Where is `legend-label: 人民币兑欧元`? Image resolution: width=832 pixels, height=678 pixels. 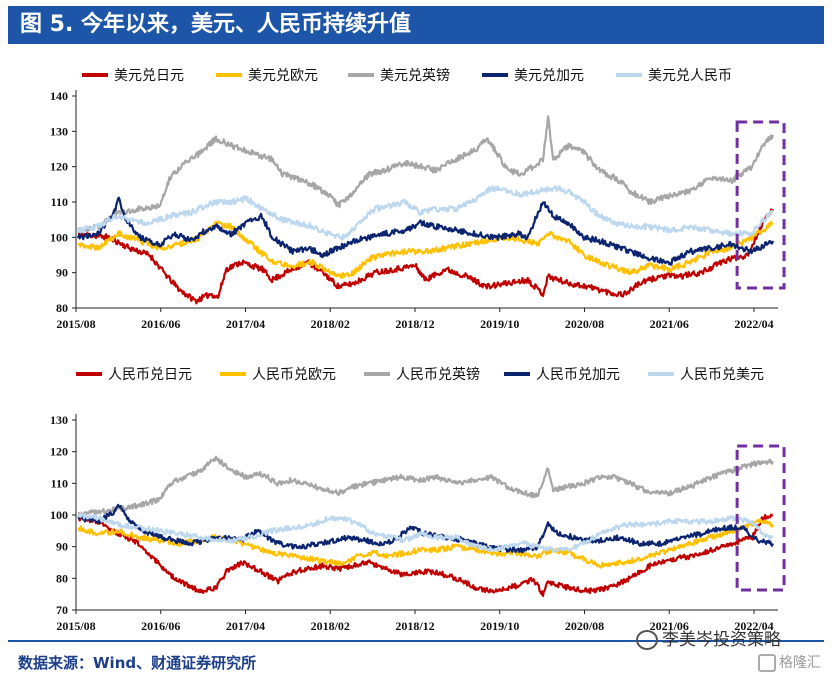 legend-label: 人民币兑欧元 is located at coordinates (294, 375).